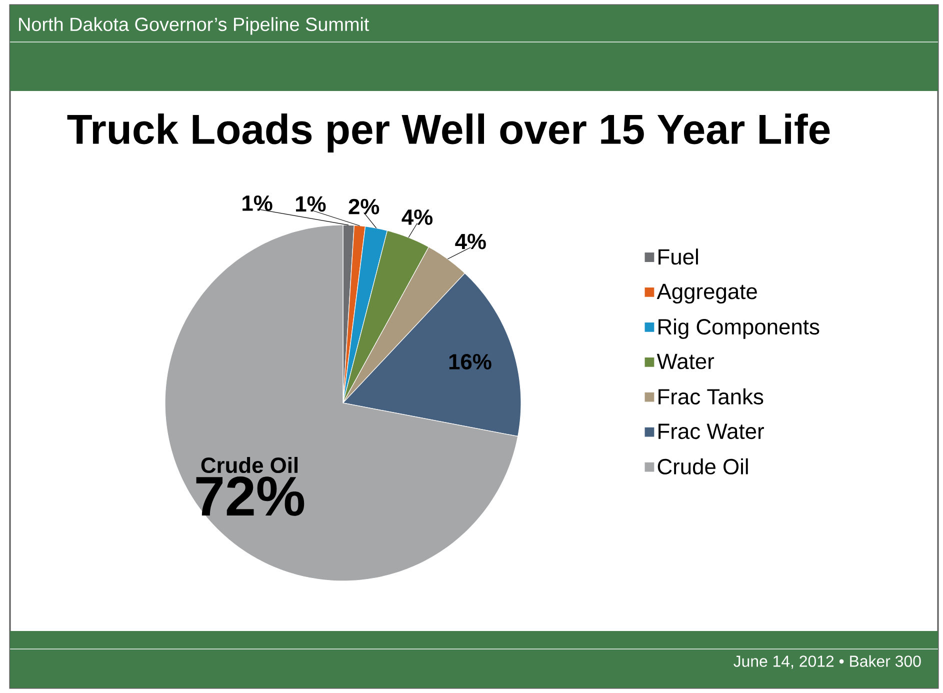 The image size is (943, 693). What do you see at coordinates (827, 662) in the screenshot?
I see `text: June 14, 2012 • Baker 300` at bounding box center [827, 662].